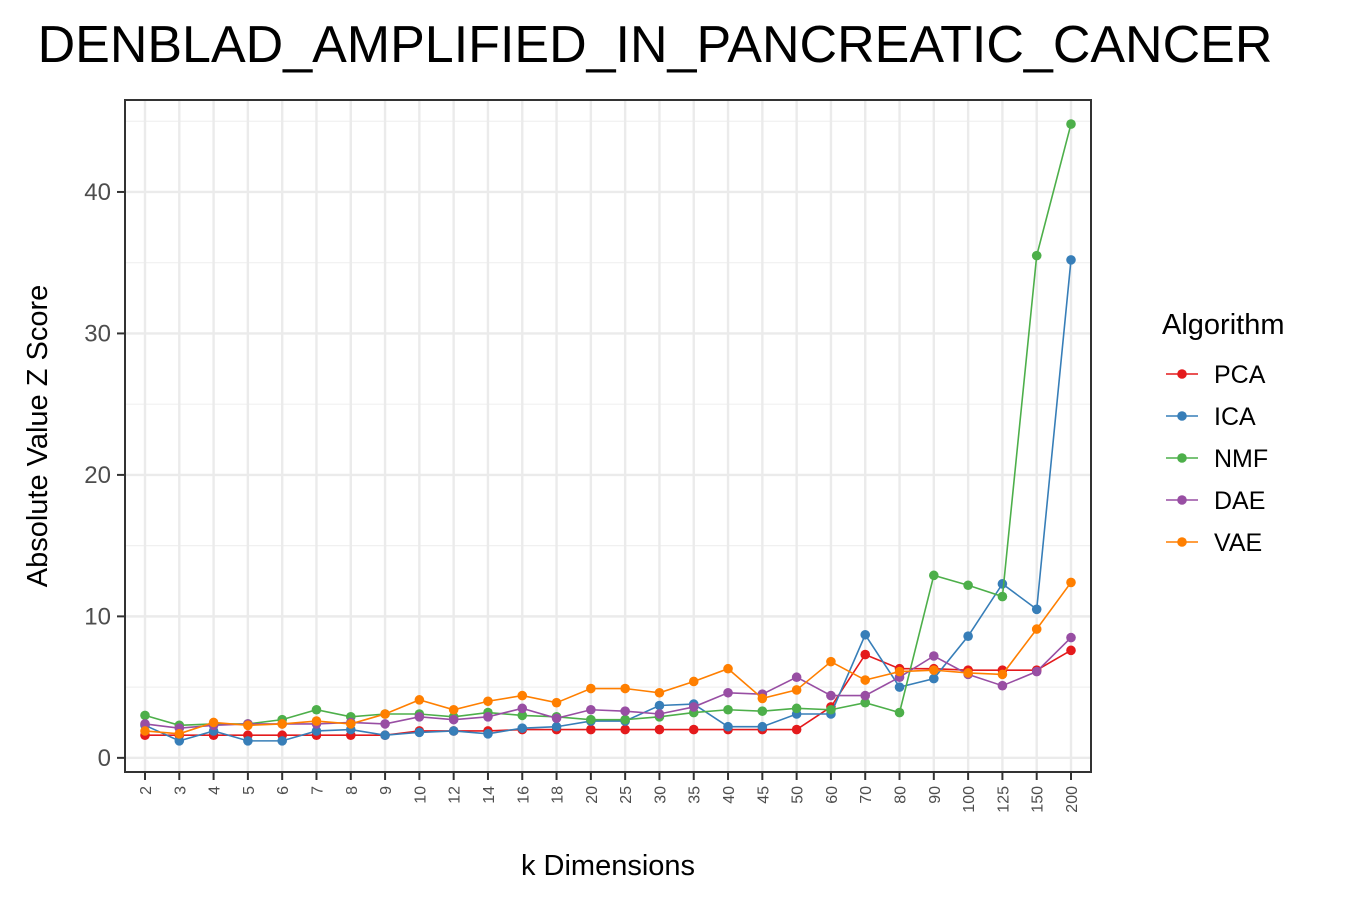 This screenshot has width=1350, height=900. What do you see at coordinates (592, 795) in the screenshot?
I see `x-tick-label: 20` at bounding box center [592, 795].